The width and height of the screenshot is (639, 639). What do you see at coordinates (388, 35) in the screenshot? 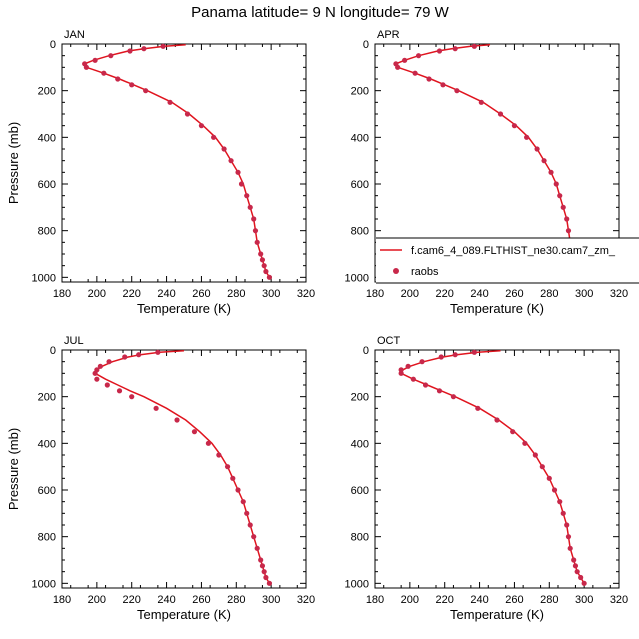
I see `panel-label: APR` at bounding box center [388, 35].